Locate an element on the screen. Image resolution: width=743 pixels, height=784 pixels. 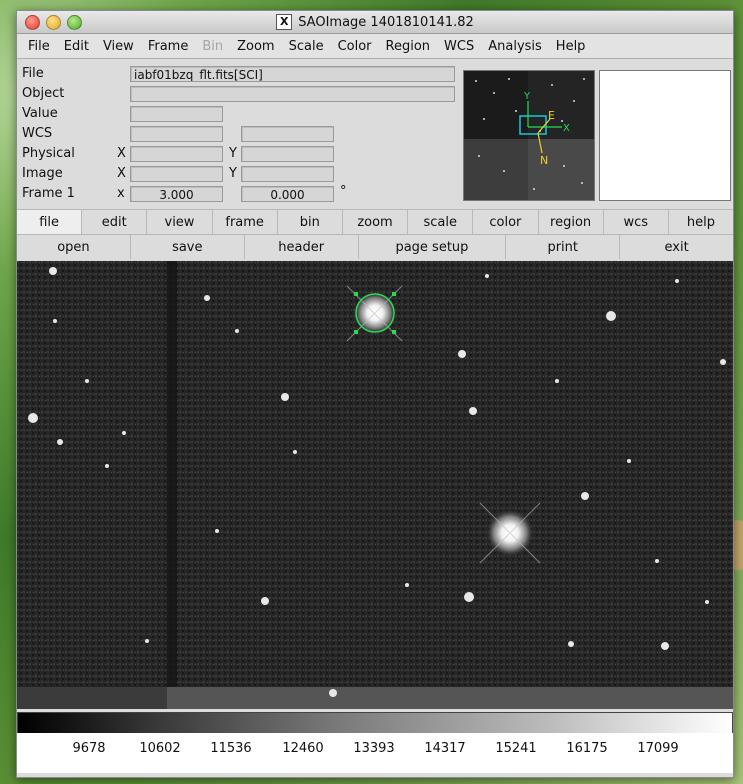
physical-y-label: Y is located at coordinates (233, 153).